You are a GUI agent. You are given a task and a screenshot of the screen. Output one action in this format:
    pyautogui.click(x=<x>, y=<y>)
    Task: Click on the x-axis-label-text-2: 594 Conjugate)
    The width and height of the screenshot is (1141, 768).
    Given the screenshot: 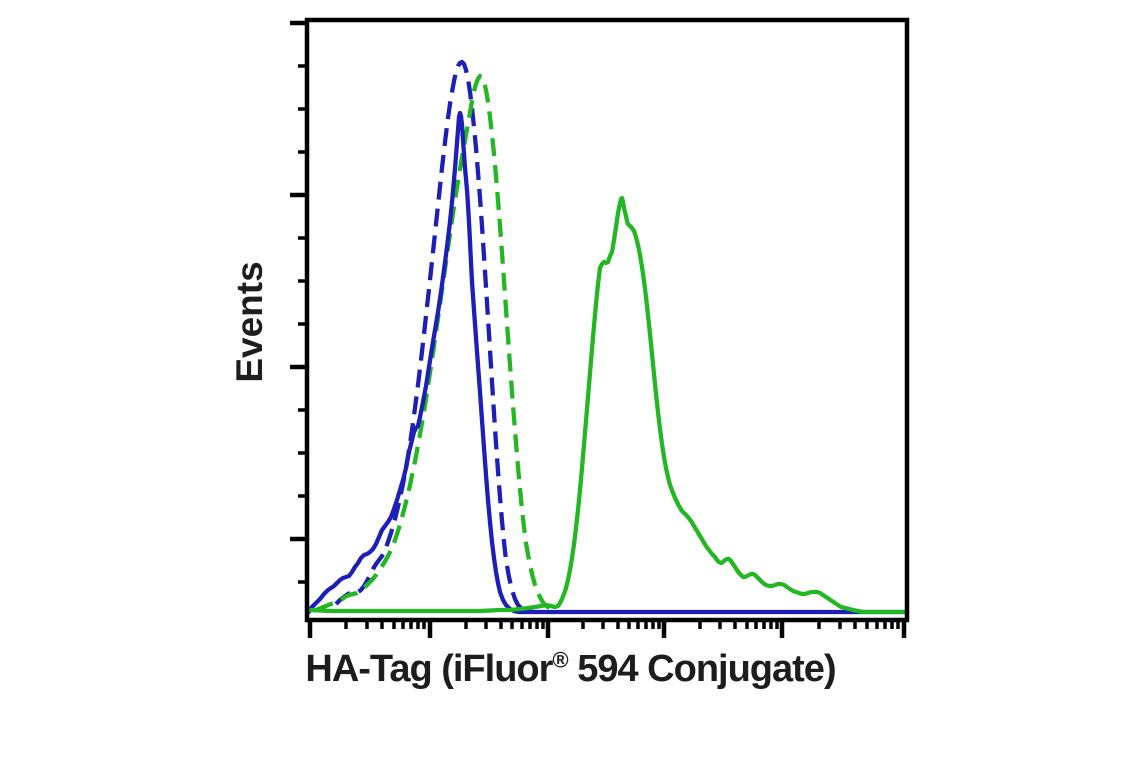 What is the action you would take?
    pyautogui.click(x=701, y=669)
    